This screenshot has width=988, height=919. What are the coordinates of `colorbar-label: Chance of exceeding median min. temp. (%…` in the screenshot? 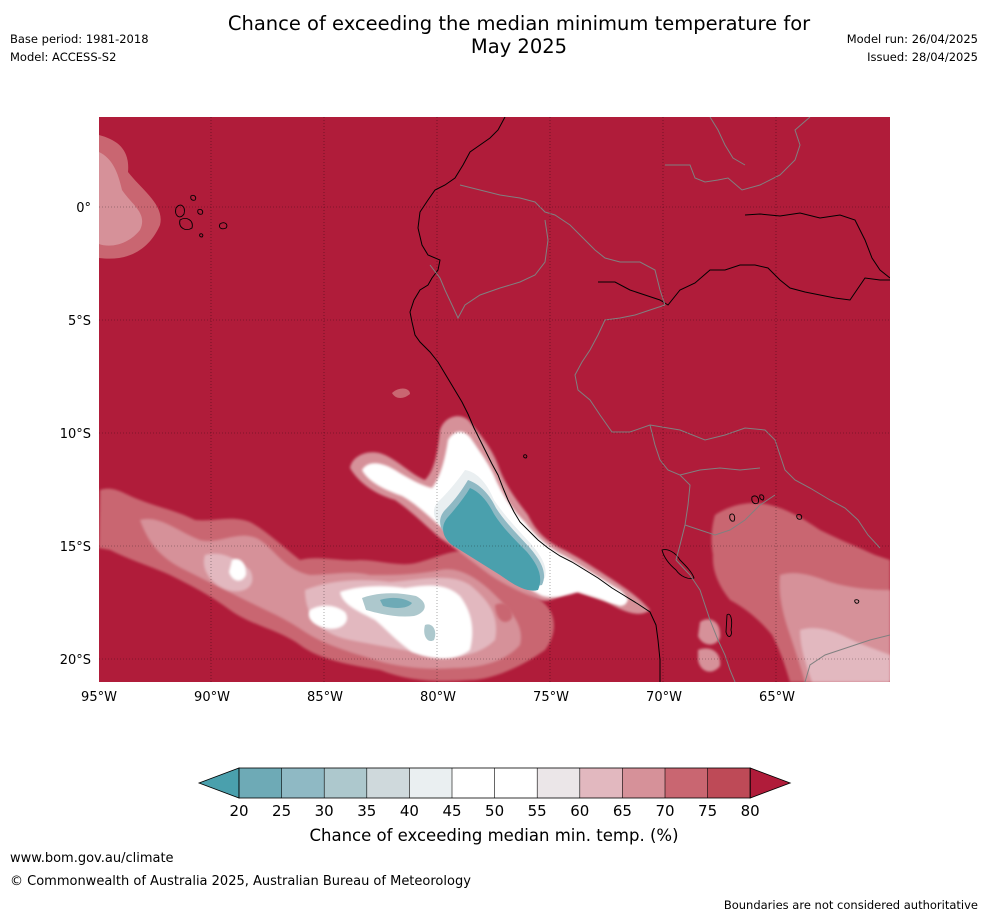 It's located at (494, 835).